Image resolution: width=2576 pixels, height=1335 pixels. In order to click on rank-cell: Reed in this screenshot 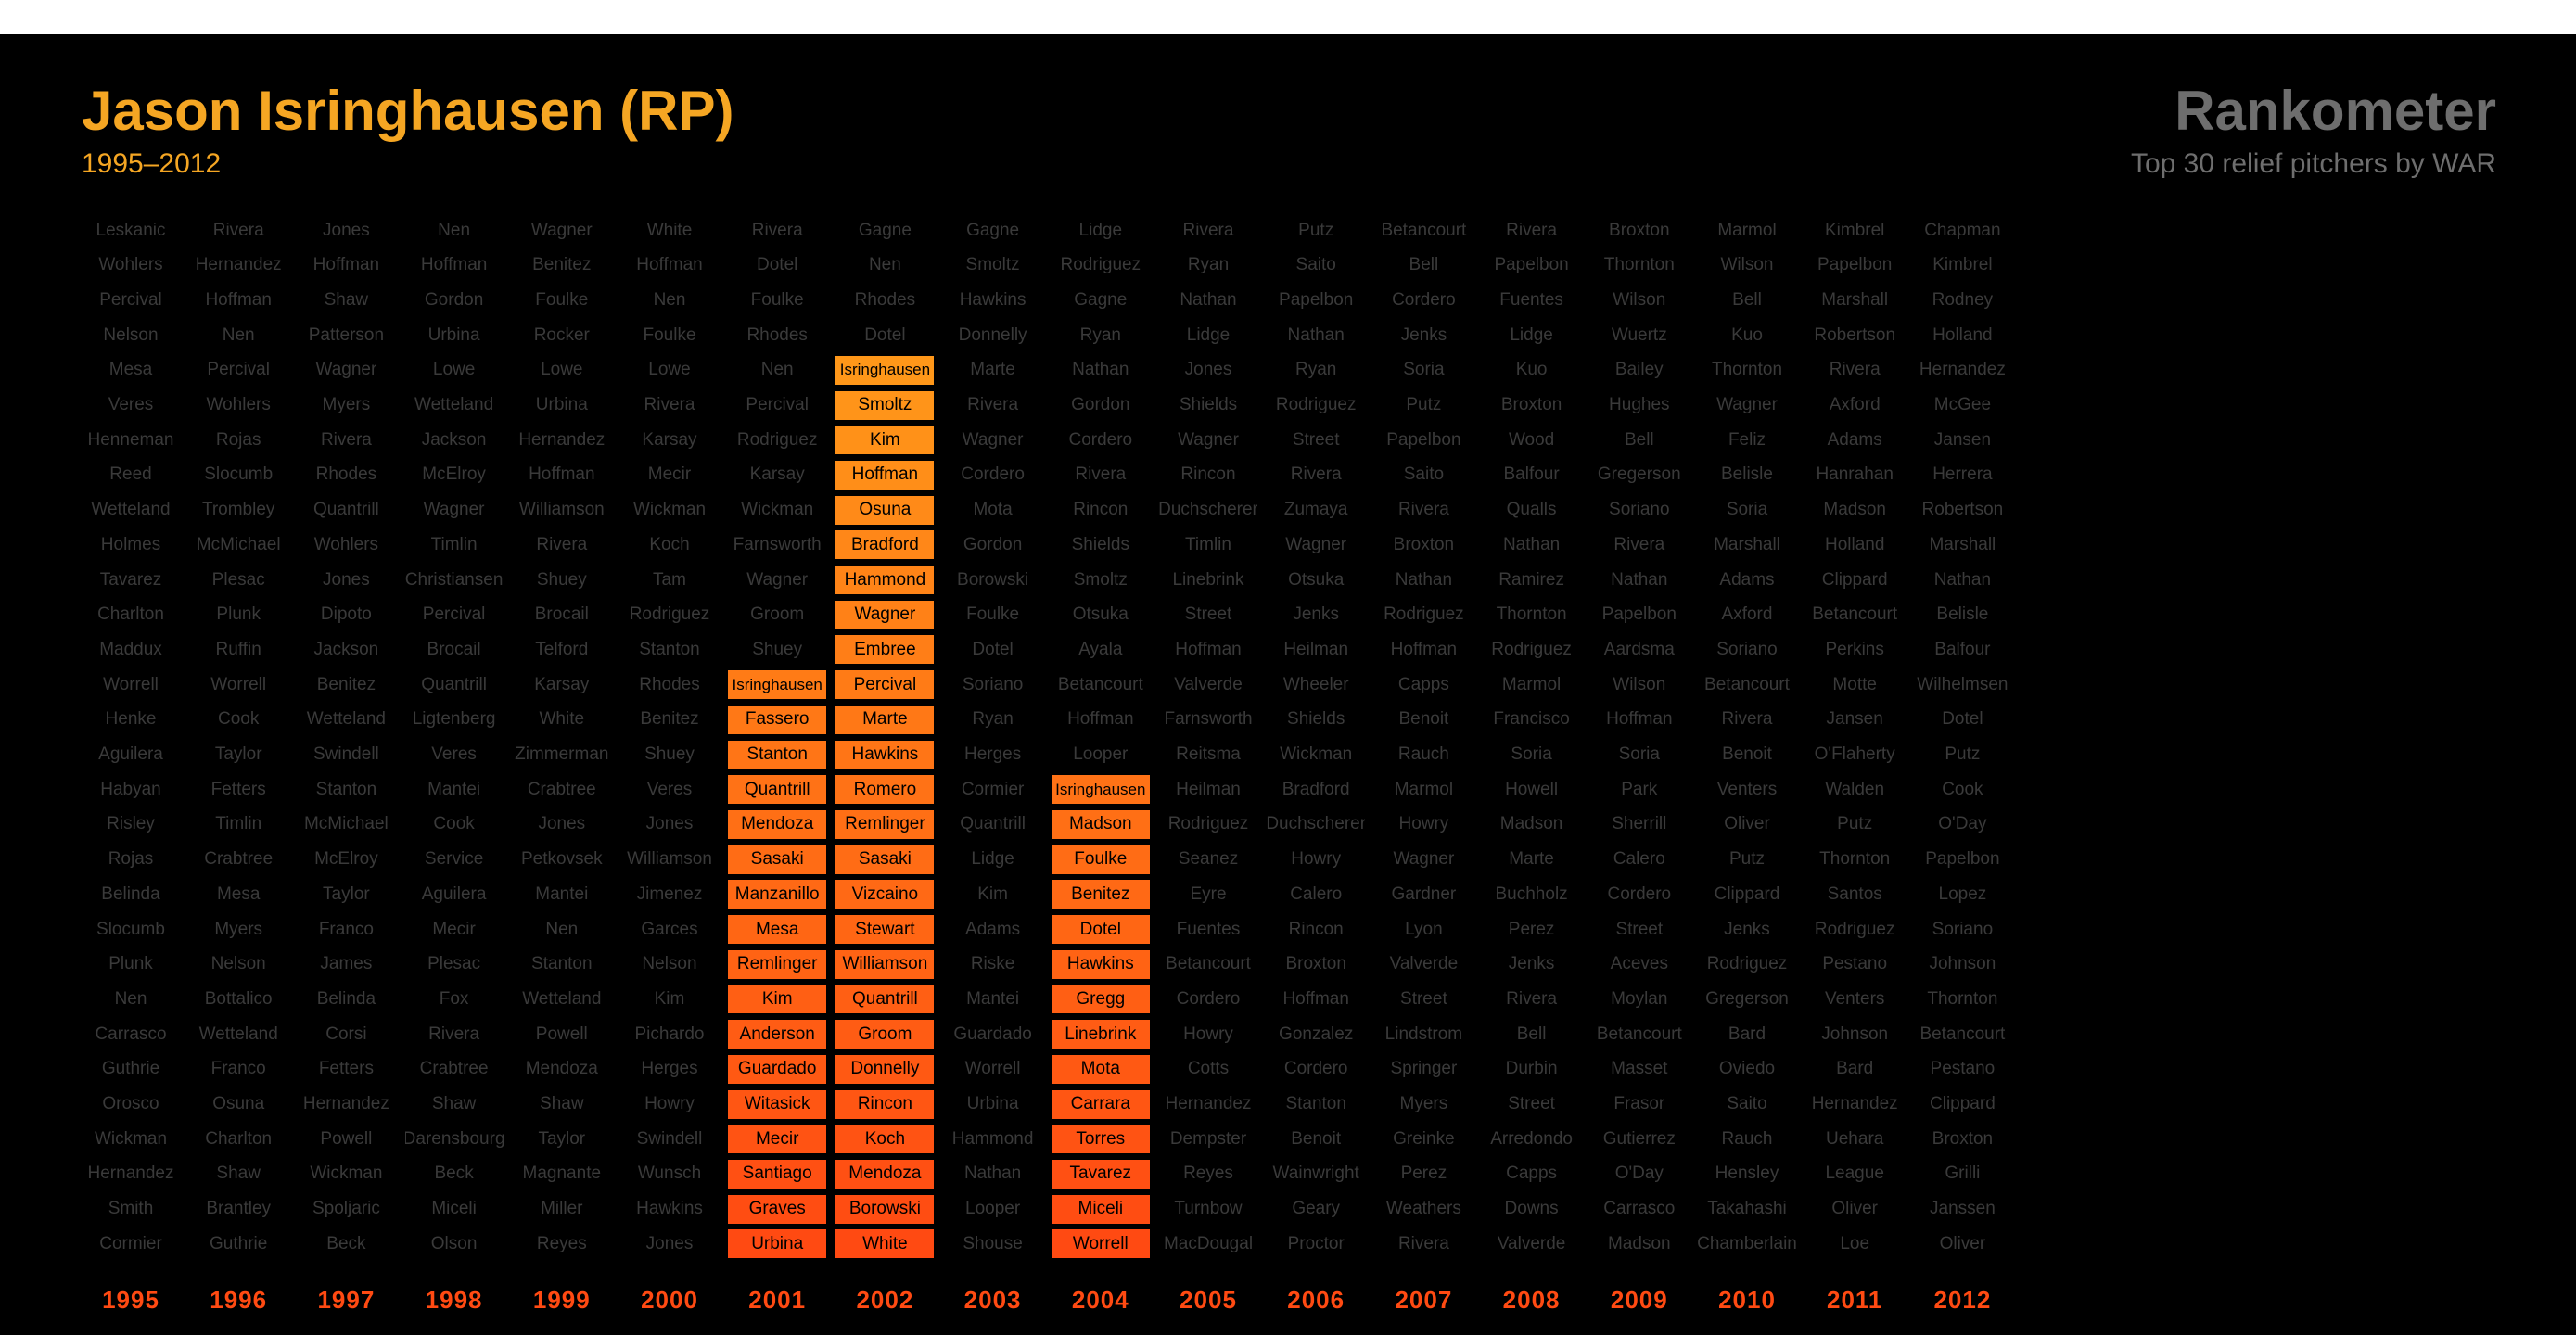, I will do `click(130, 474)`.